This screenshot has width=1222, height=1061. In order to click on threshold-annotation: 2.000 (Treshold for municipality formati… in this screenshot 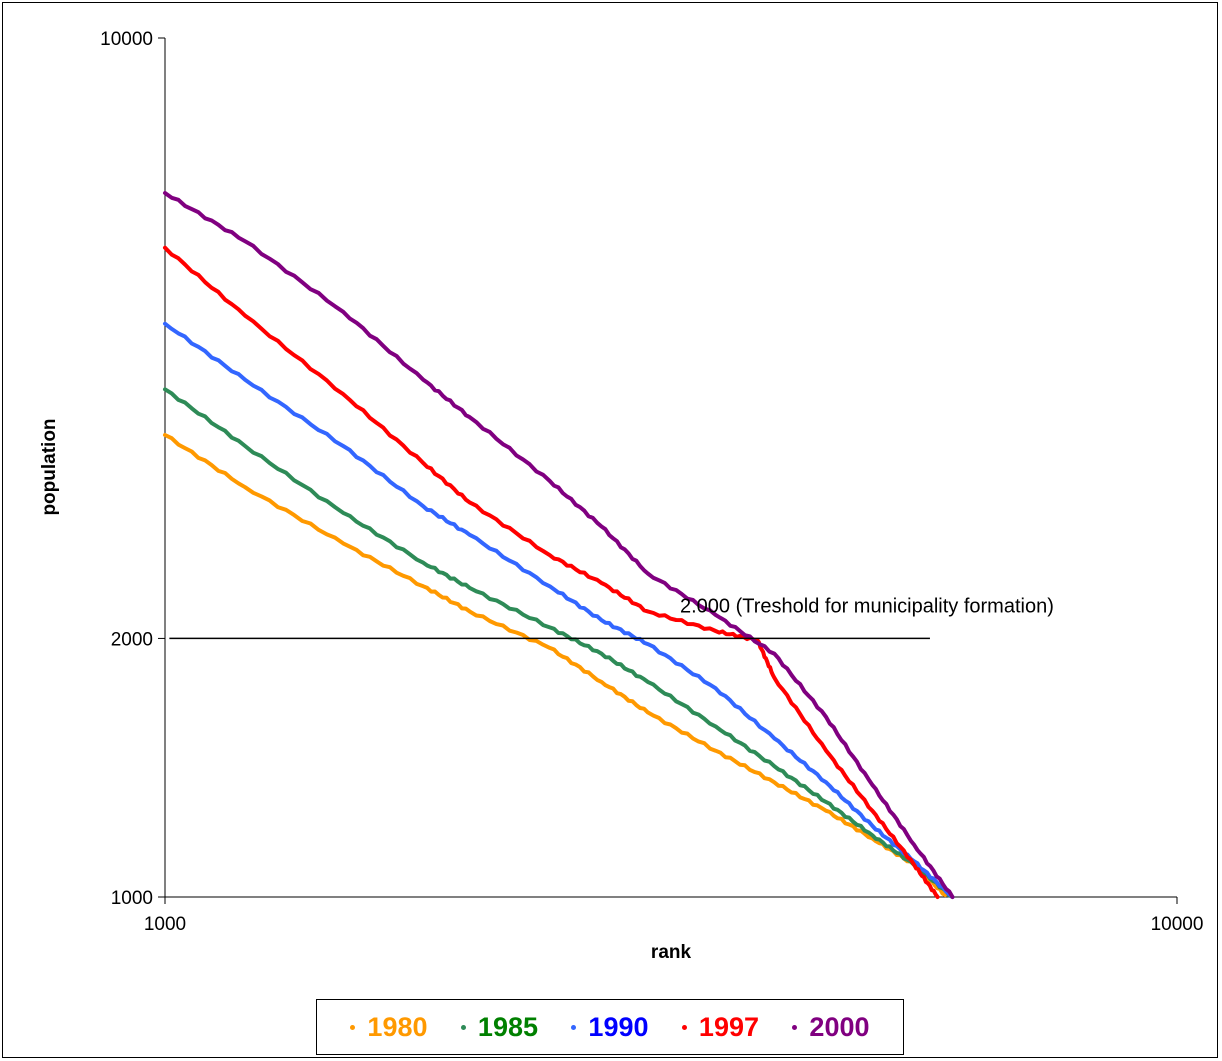, I will do `click(867, 606)`.